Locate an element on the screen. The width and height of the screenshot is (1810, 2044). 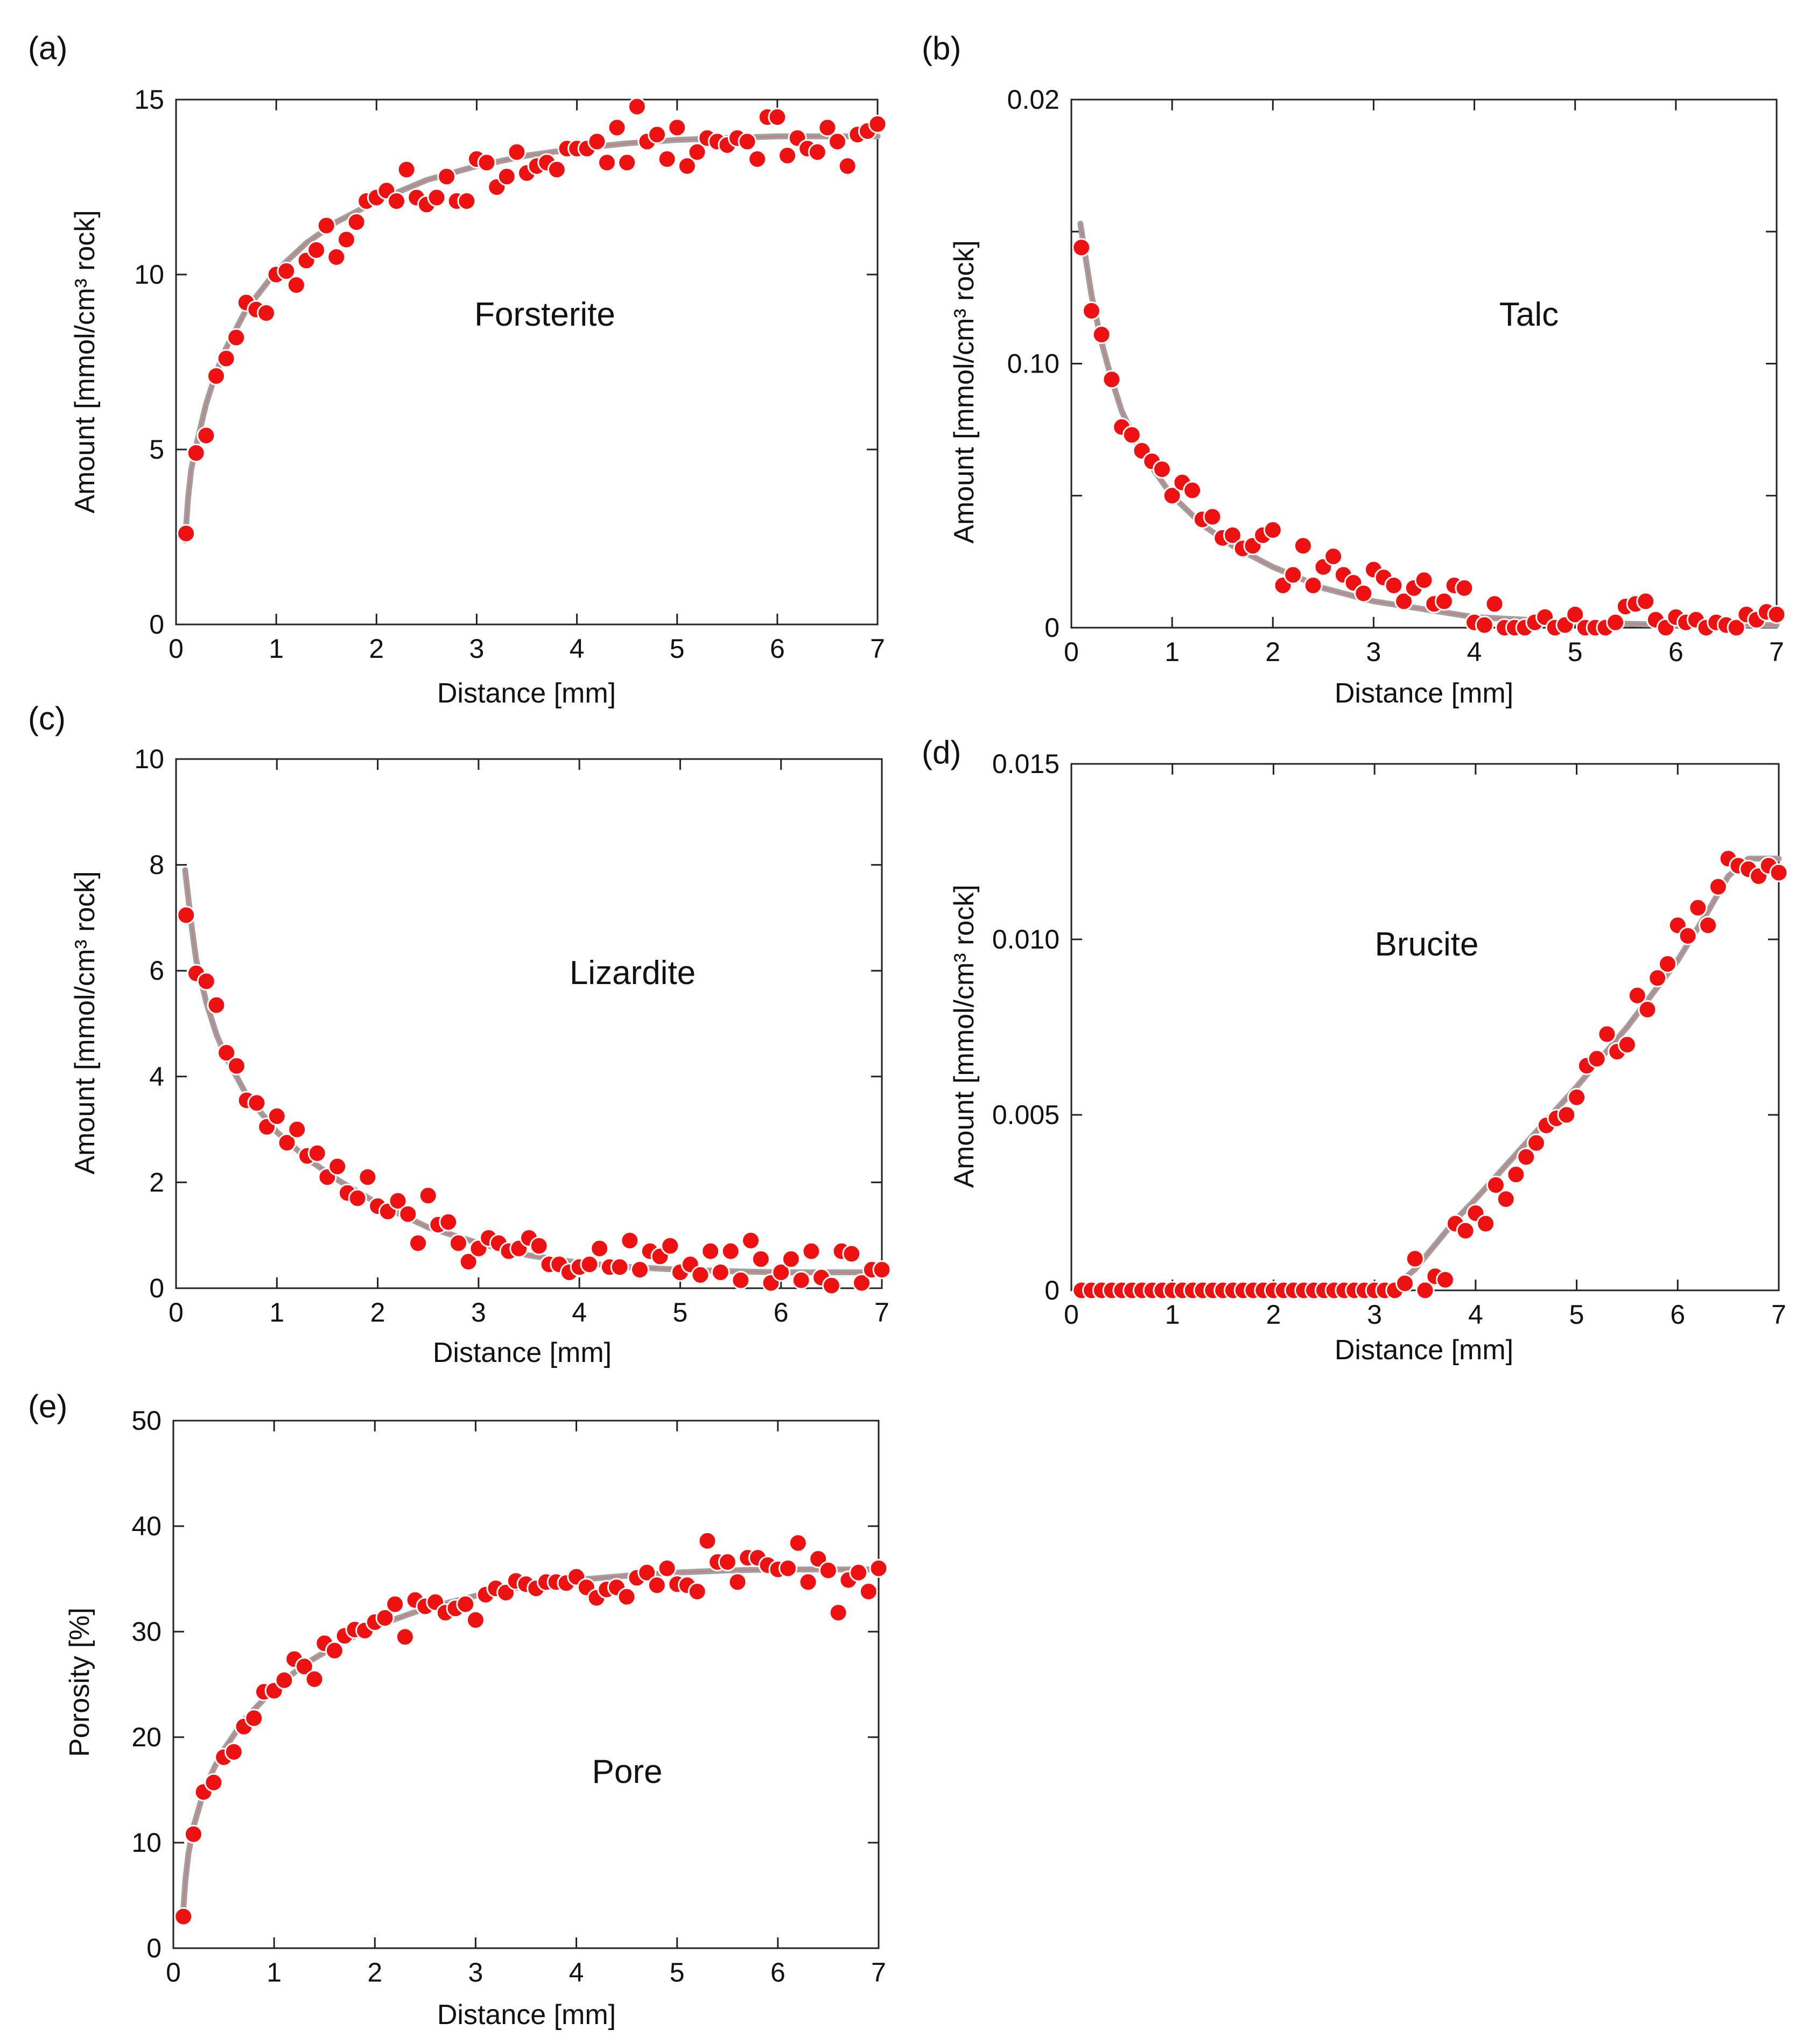
panel-c-x-tick-label: 0 is located at coordinates (176, 1312).